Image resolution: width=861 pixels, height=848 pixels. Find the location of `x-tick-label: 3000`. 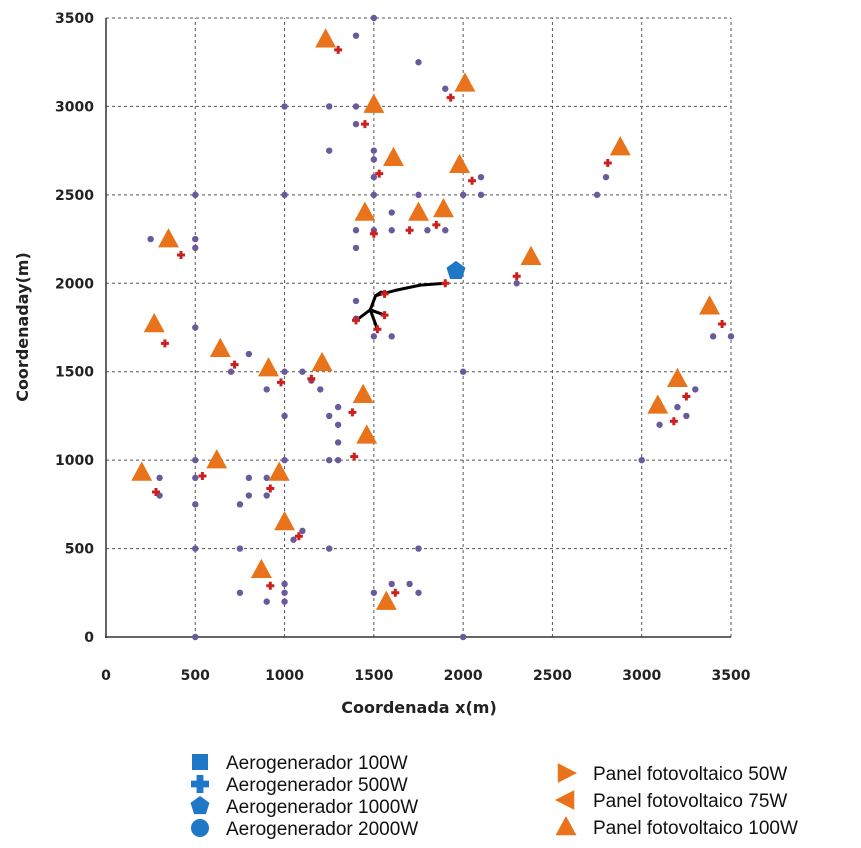

x-tick-label: 3000 is located at coordinates (641, 676).